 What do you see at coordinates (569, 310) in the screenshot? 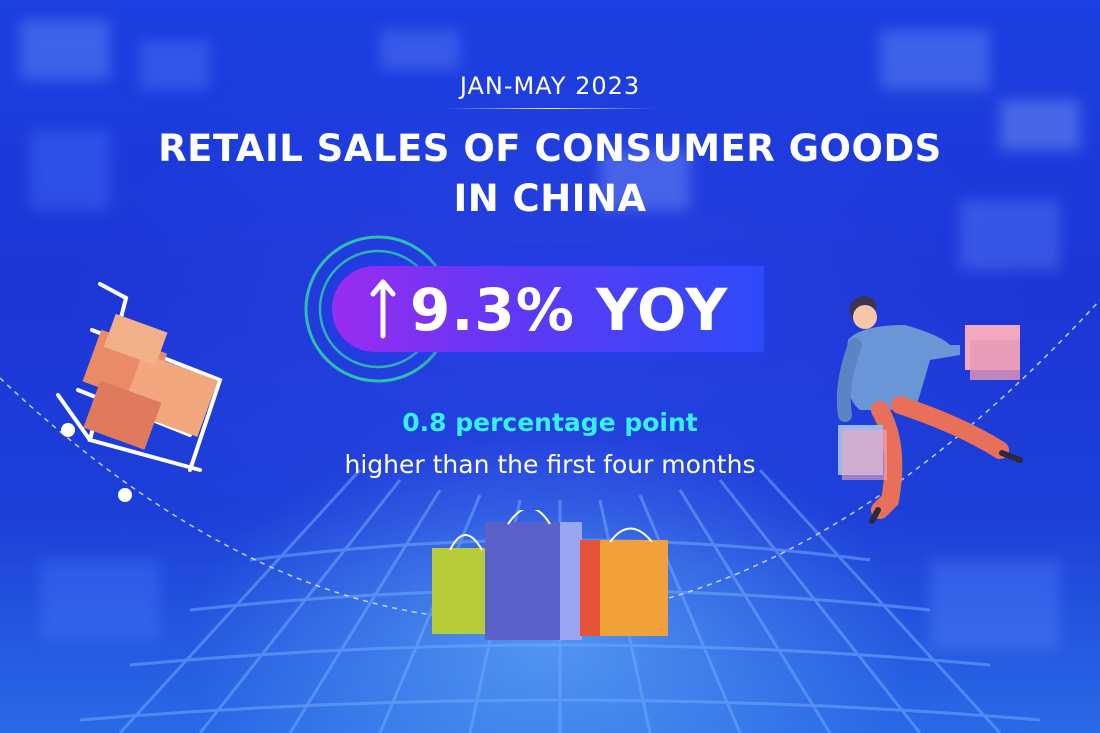
I see `headline-value: 9.3% YOY` at bounding box center [569, 310].